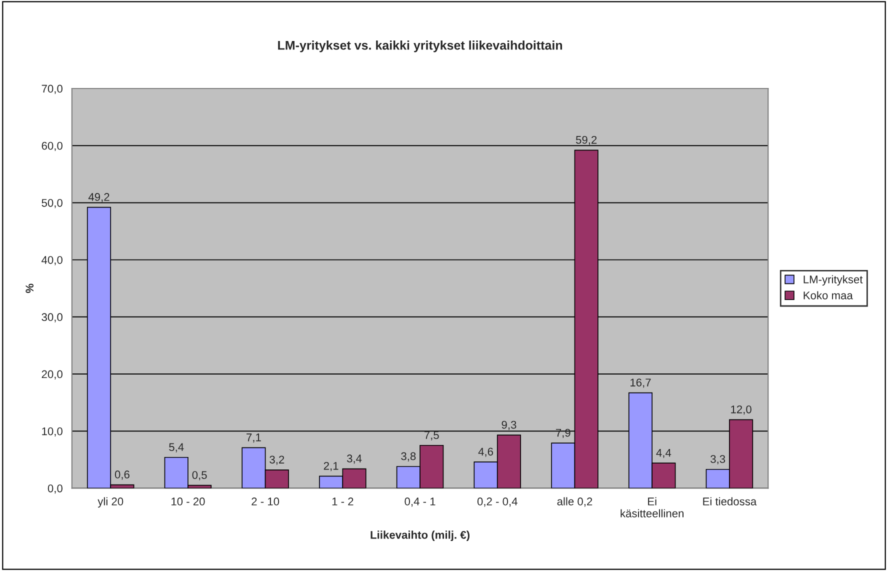  Describe the element at coordinates (718, 459) in the screenshot. I see `data-label: 3,3` at that location.